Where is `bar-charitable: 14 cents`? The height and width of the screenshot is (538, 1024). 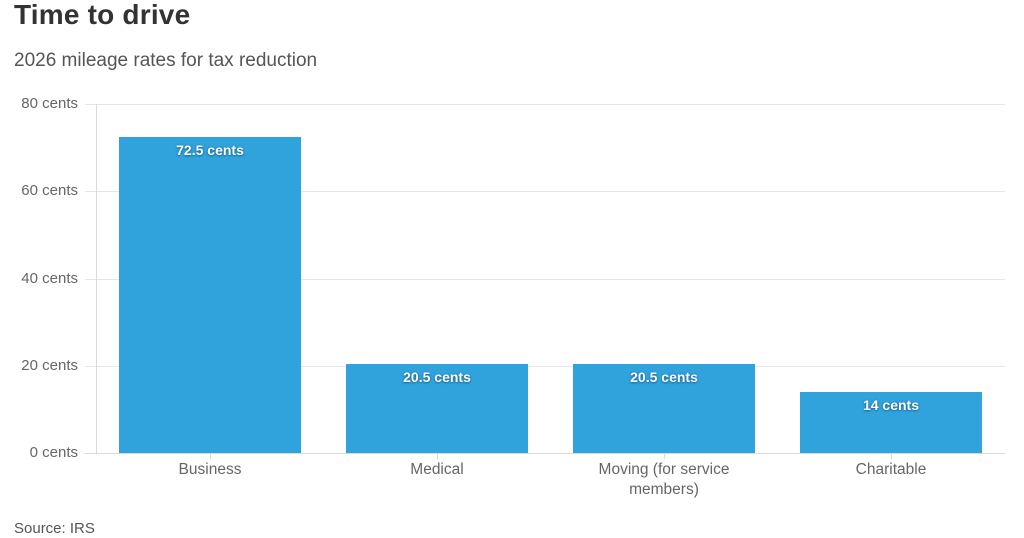
bar-charitable: 14 cents is located at coordinates (891, 422).